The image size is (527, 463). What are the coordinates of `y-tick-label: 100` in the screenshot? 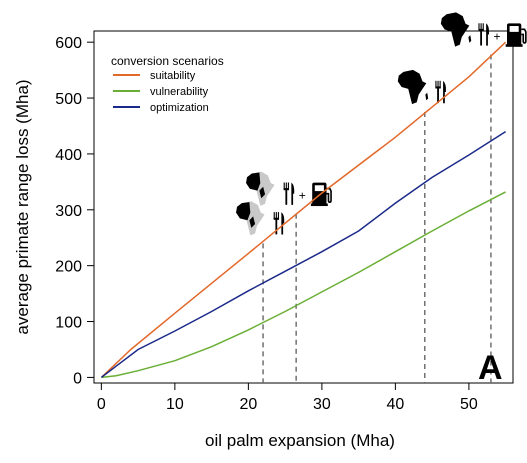 It's located at (68, 323).